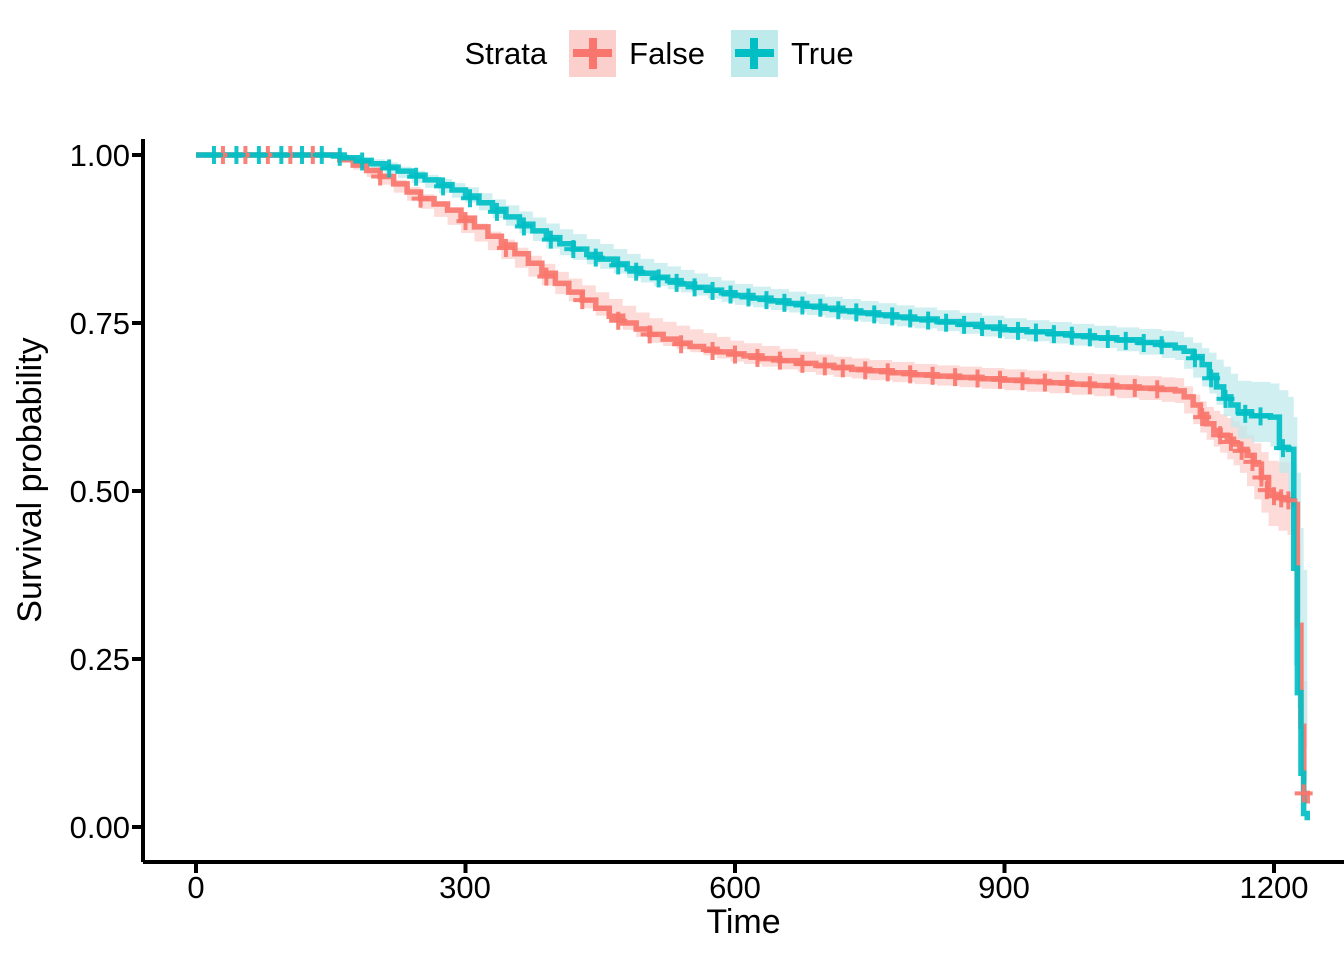 The image size is (1344, 960). I want to click on x-tick-label-0: 0, so click(196, 887).